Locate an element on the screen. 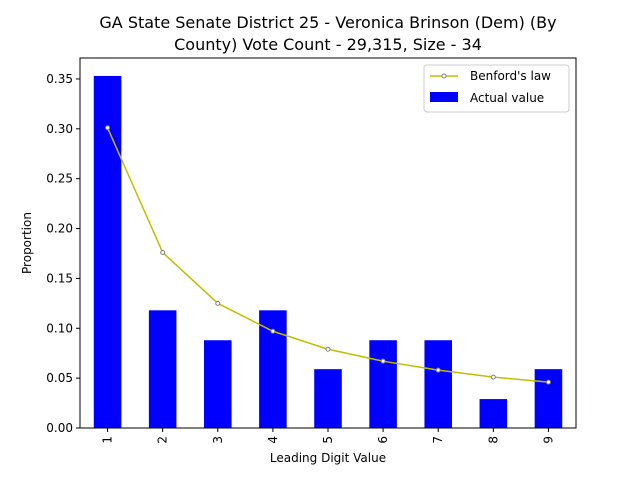 This screenshot has height=485, width=640. y-tick-label: 0.35 is located at coordinates (59, 79).